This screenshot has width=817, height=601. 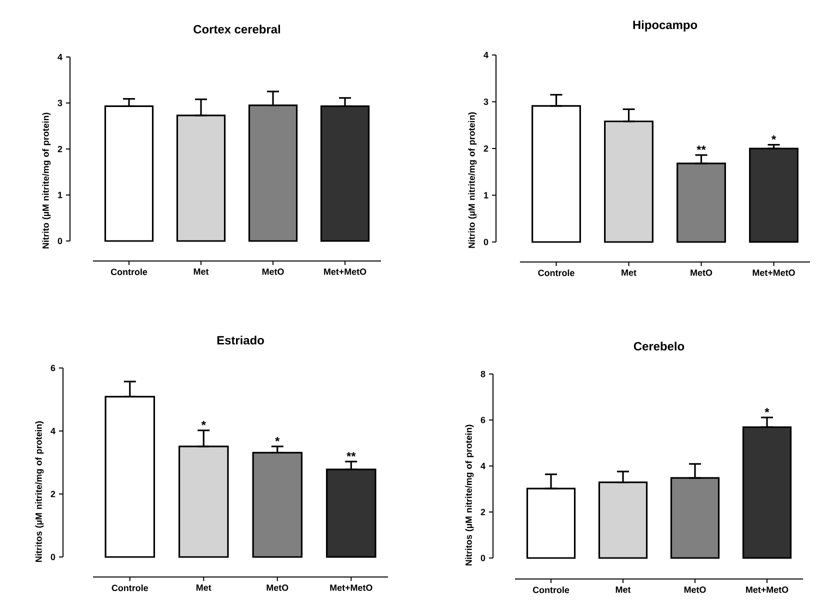 What do you see at coordinates (240, 340) in the screenshot?
I see `chart-title: Estriado` at bounding box center [240, 340].